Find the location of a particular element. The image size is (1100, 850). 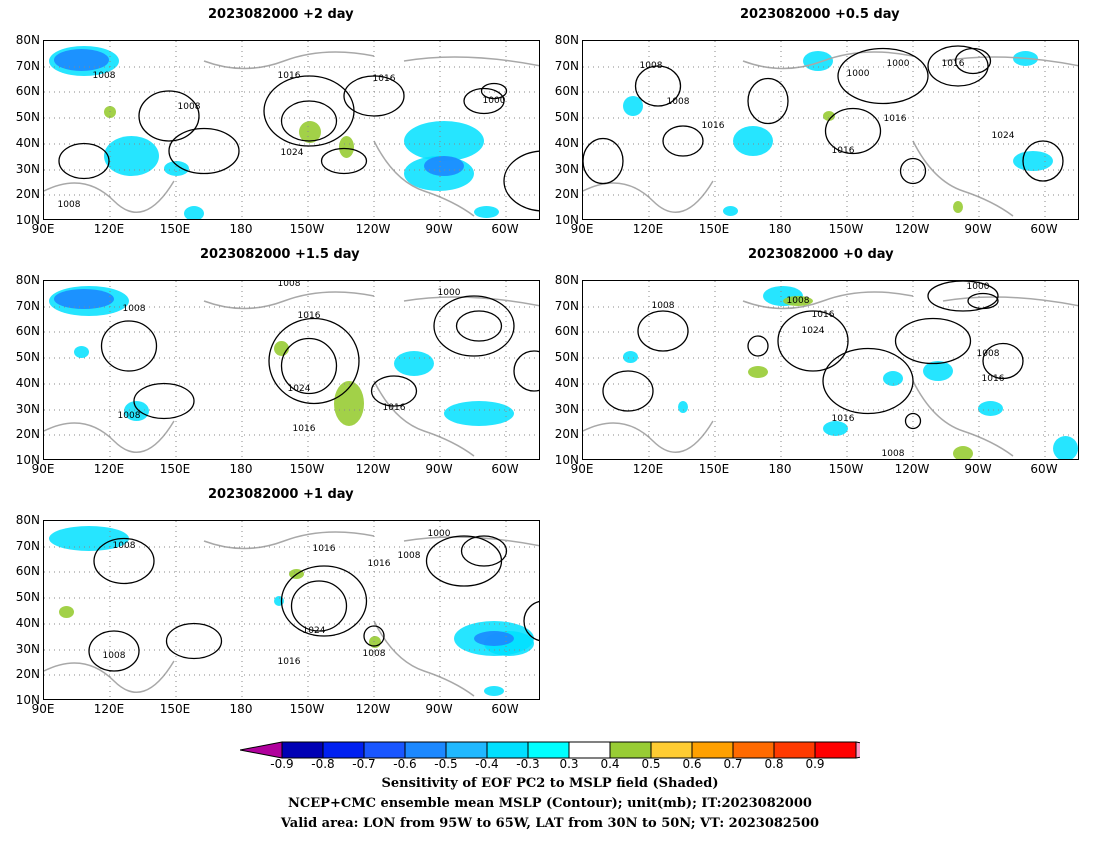

longitude-tick-label: 120W is located at coordinates (912, 469).